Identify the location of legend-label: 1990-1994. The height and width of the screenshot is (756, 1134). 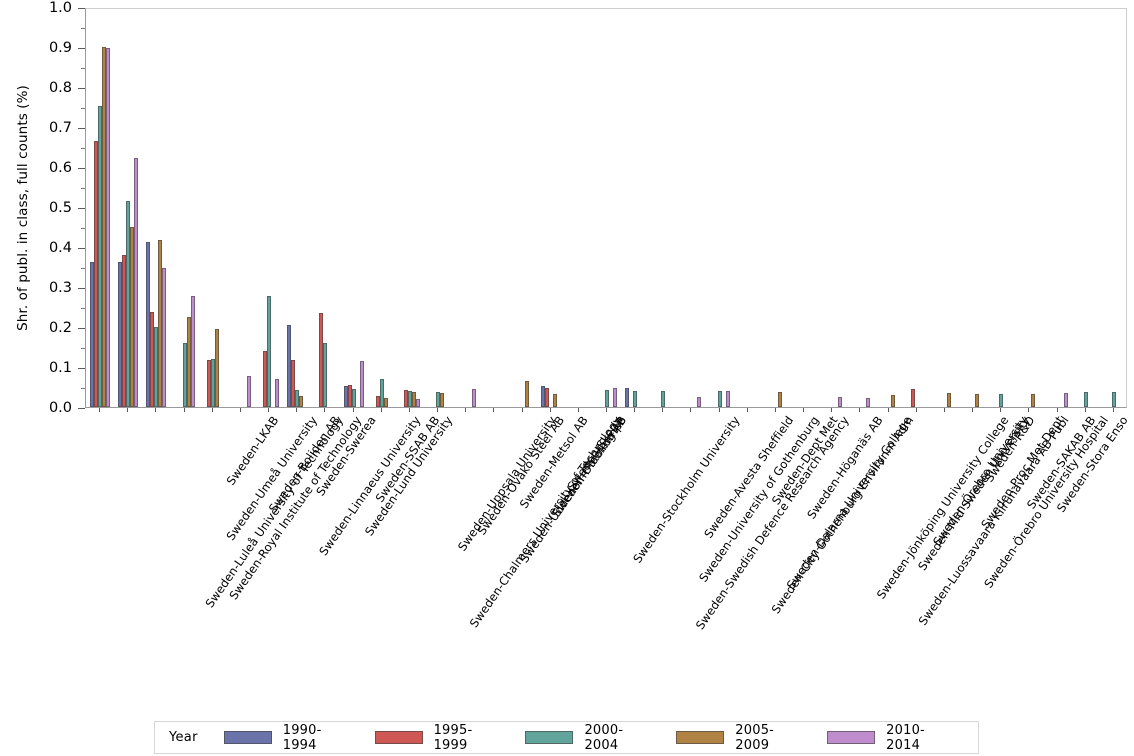
(302, 737).